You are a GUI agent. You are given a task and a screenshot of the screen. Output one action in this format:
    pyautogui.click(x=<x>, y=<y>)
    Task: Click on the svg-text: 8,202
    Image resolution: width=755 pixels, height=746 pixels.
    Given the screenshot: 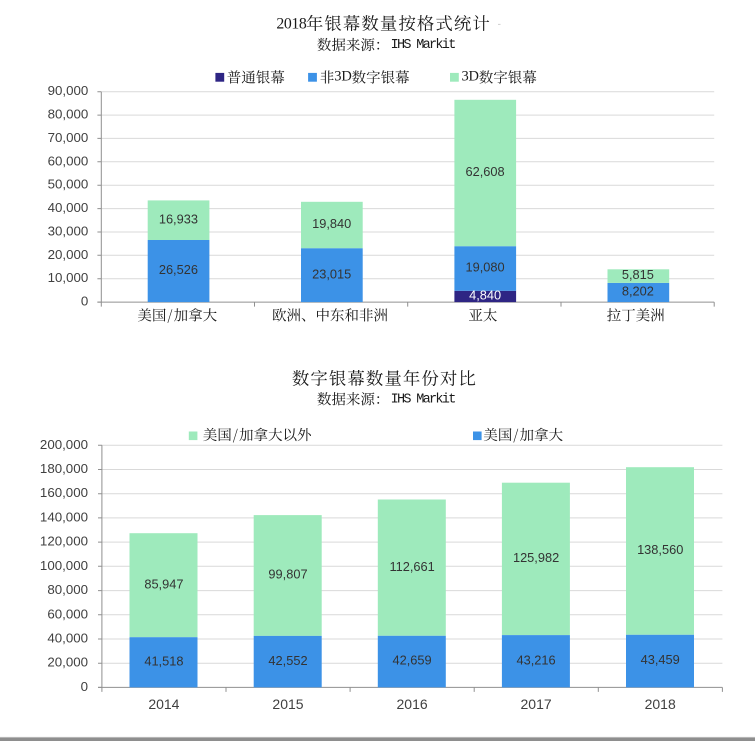 What is the action you would take?
    pyautogui.click(x=638, y=291)
    